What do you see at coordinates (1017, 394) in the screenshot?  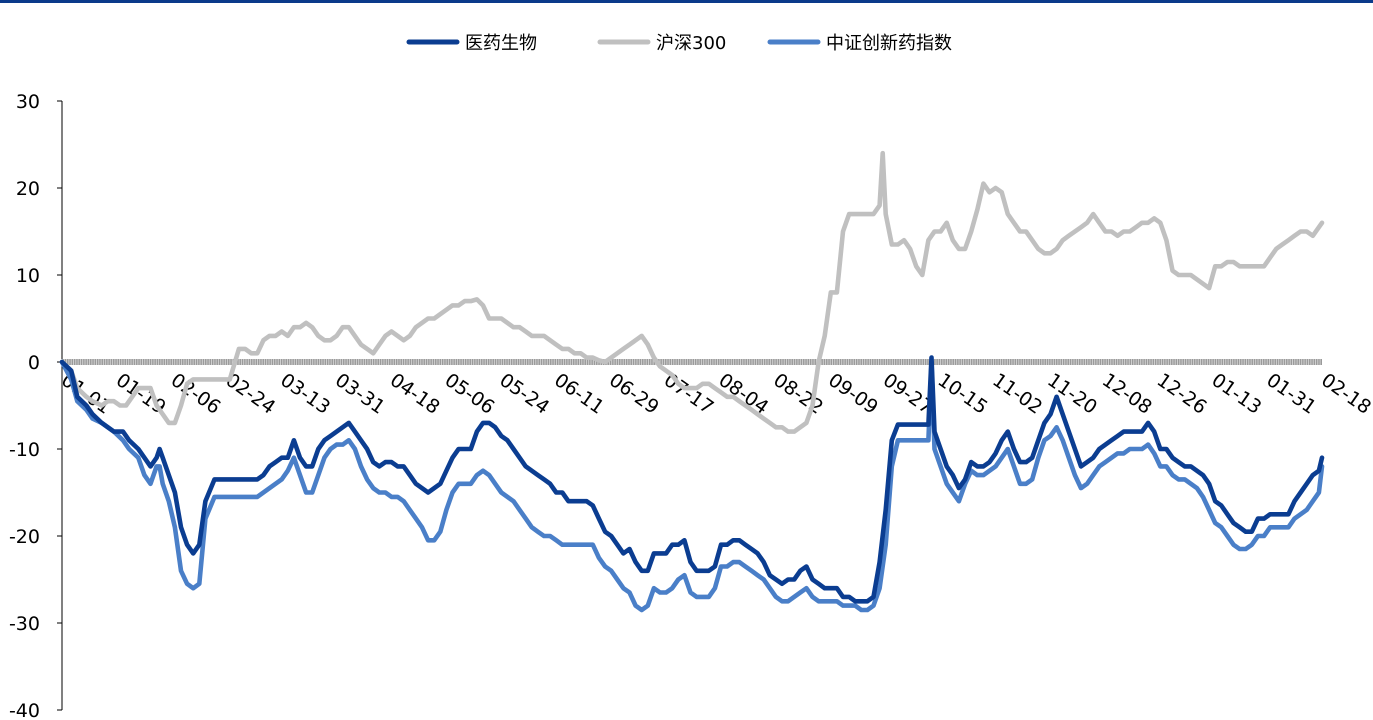 I see `x-tick-label: 11-02` at bounding box center [1017, 394].